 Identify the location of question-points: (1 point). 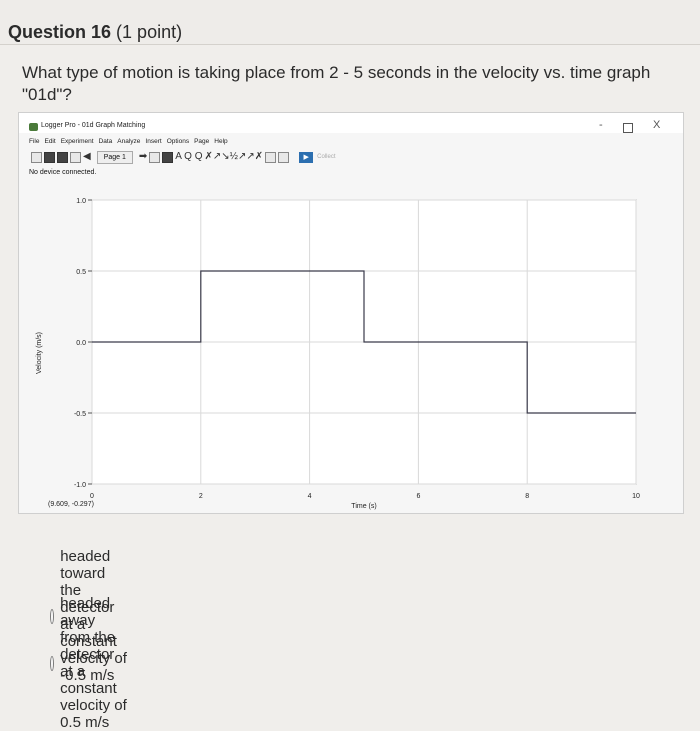
(149, 32).